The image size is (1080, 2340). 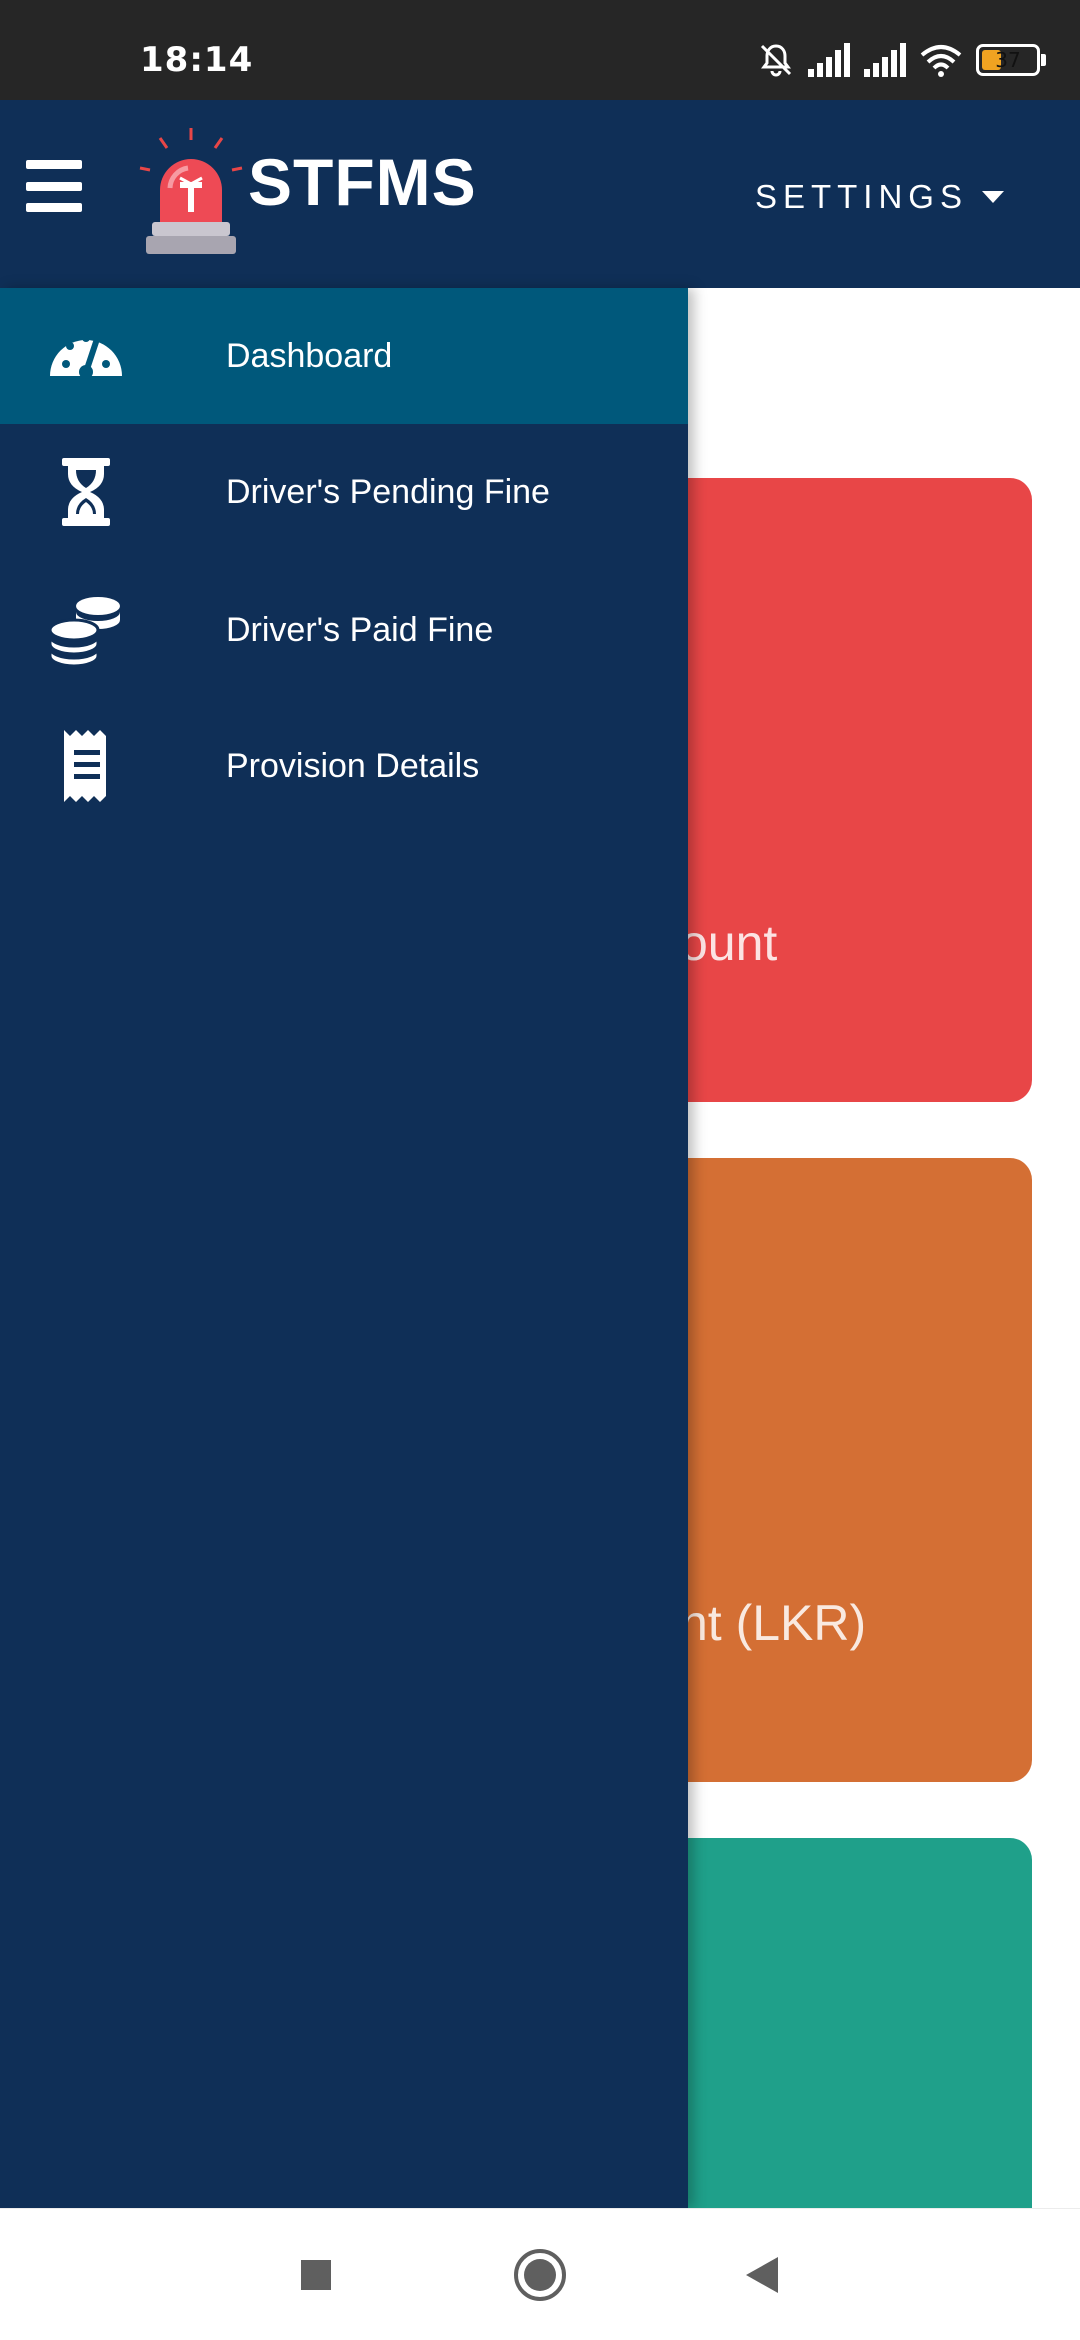 I want to click on drawer-item-provision-details: Provision Details, so click(x=344, y=766).